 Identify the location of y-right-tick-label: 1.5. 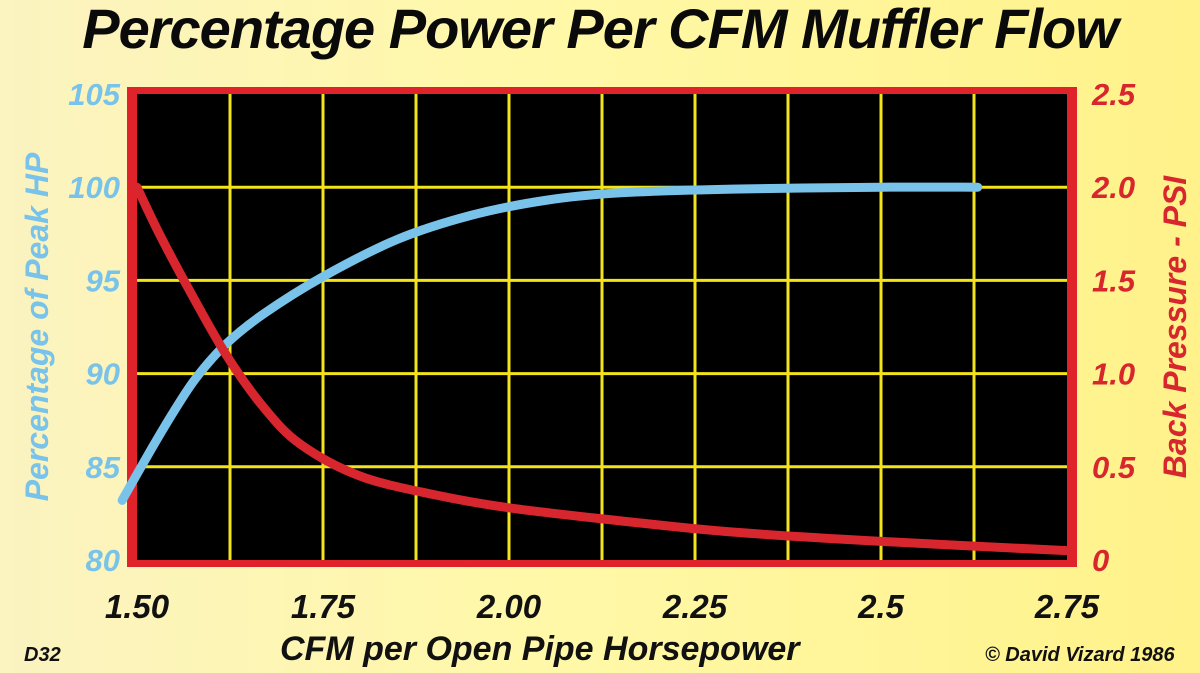
(1114, 280).